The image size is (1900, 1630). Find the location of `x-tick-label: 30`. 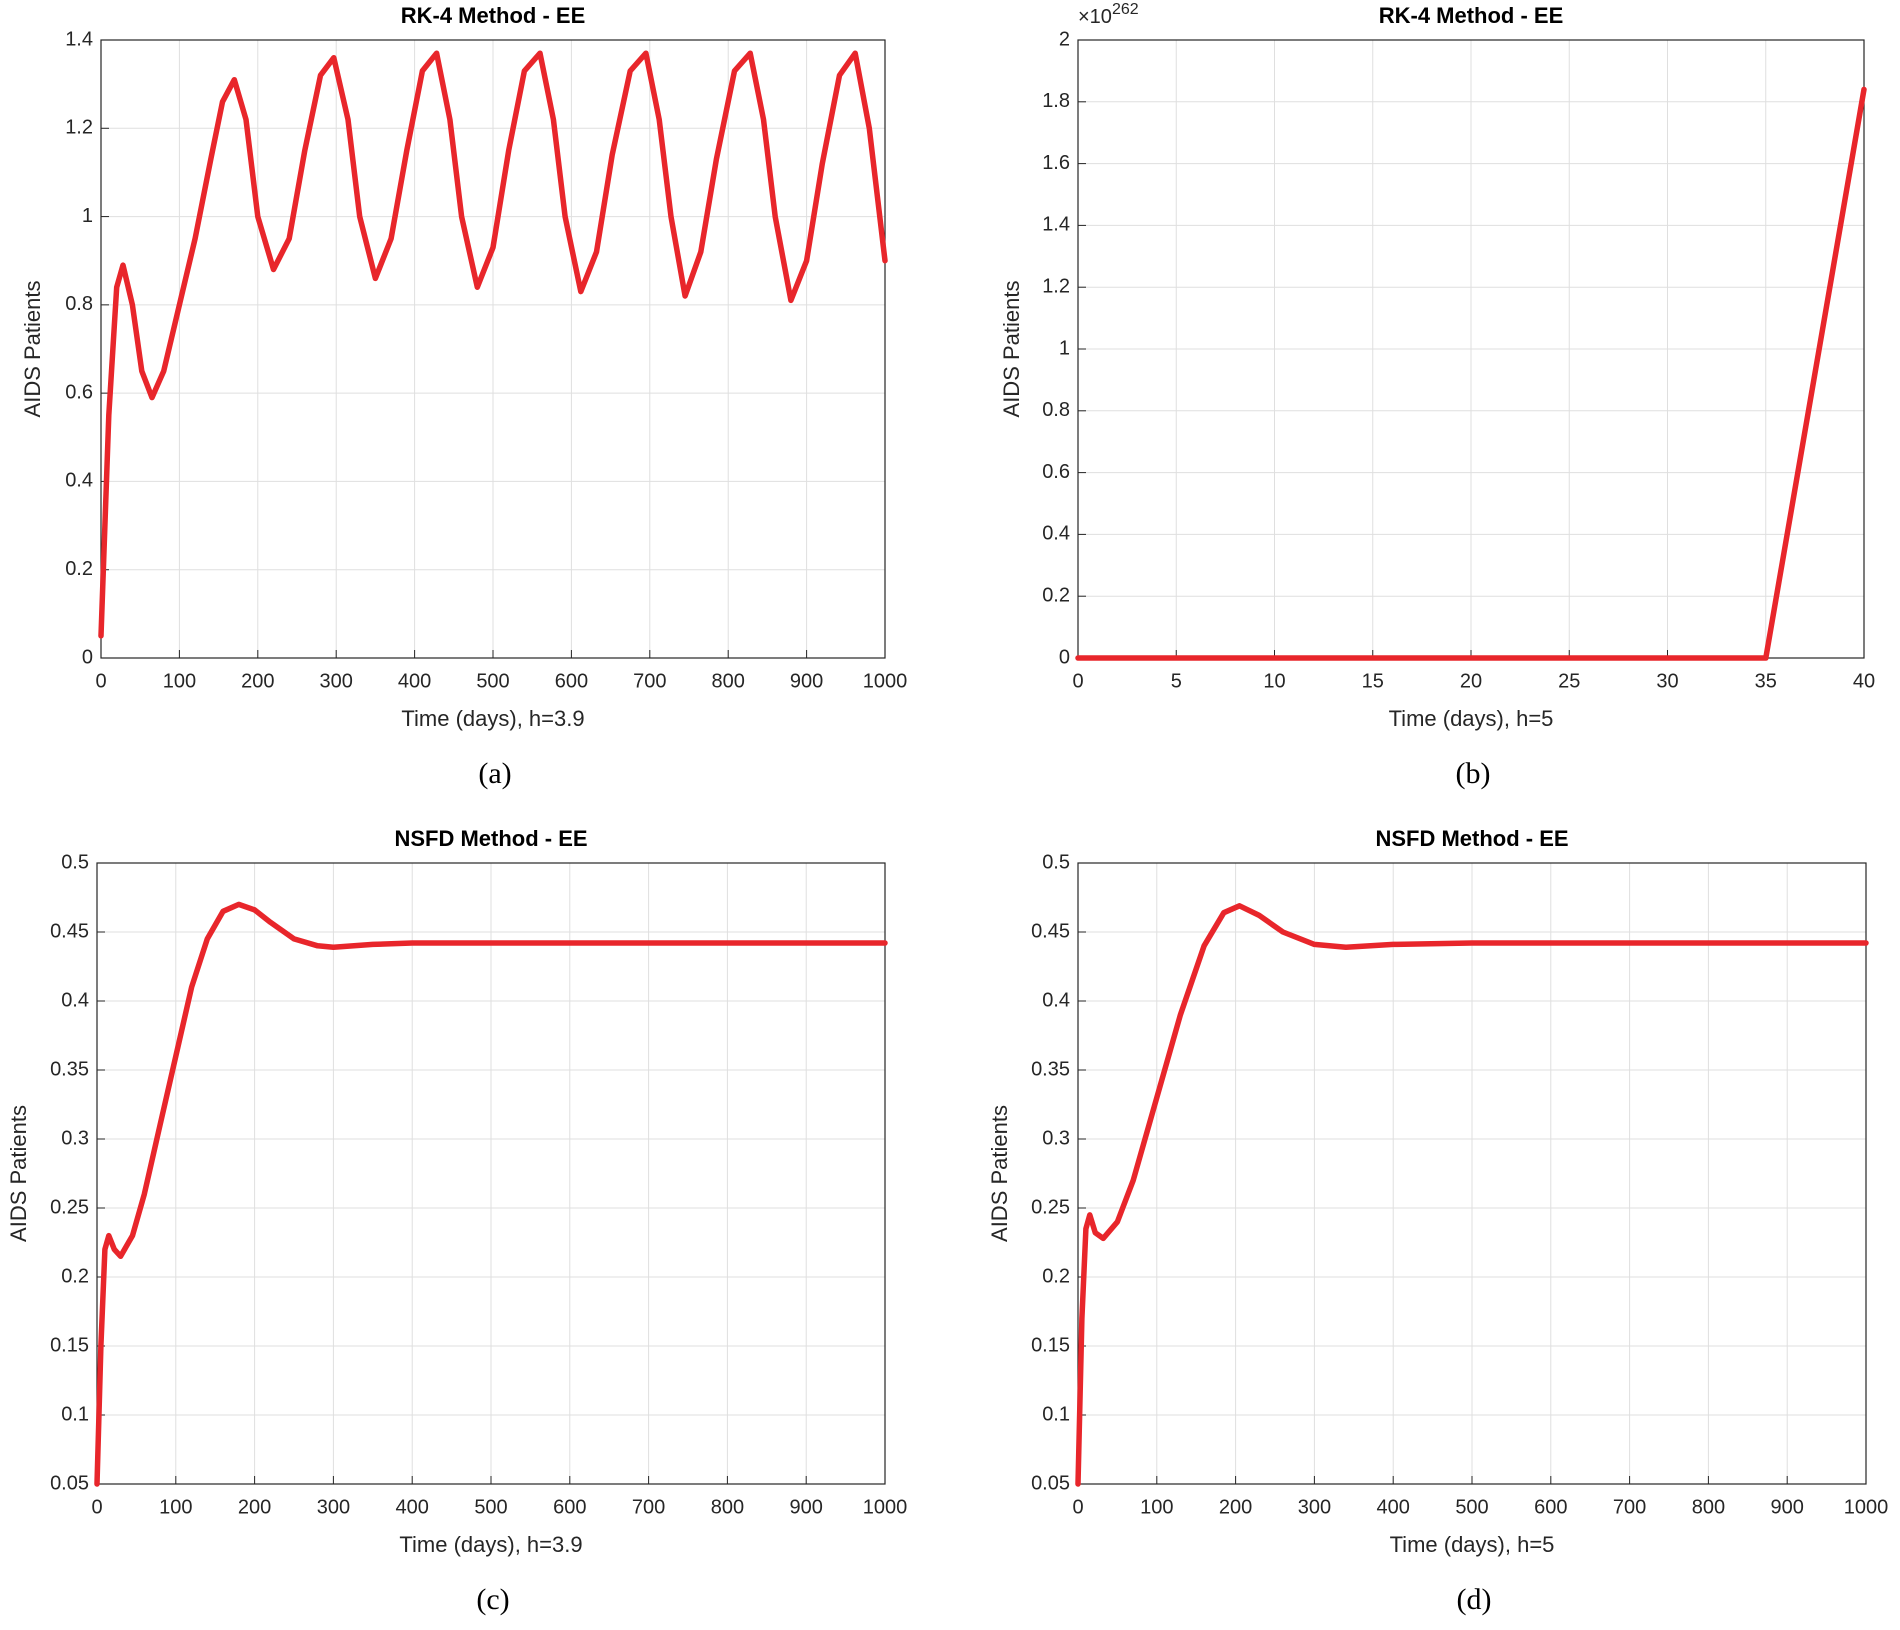

x-tick-label: 30 is located at coordinates (1667, 681).